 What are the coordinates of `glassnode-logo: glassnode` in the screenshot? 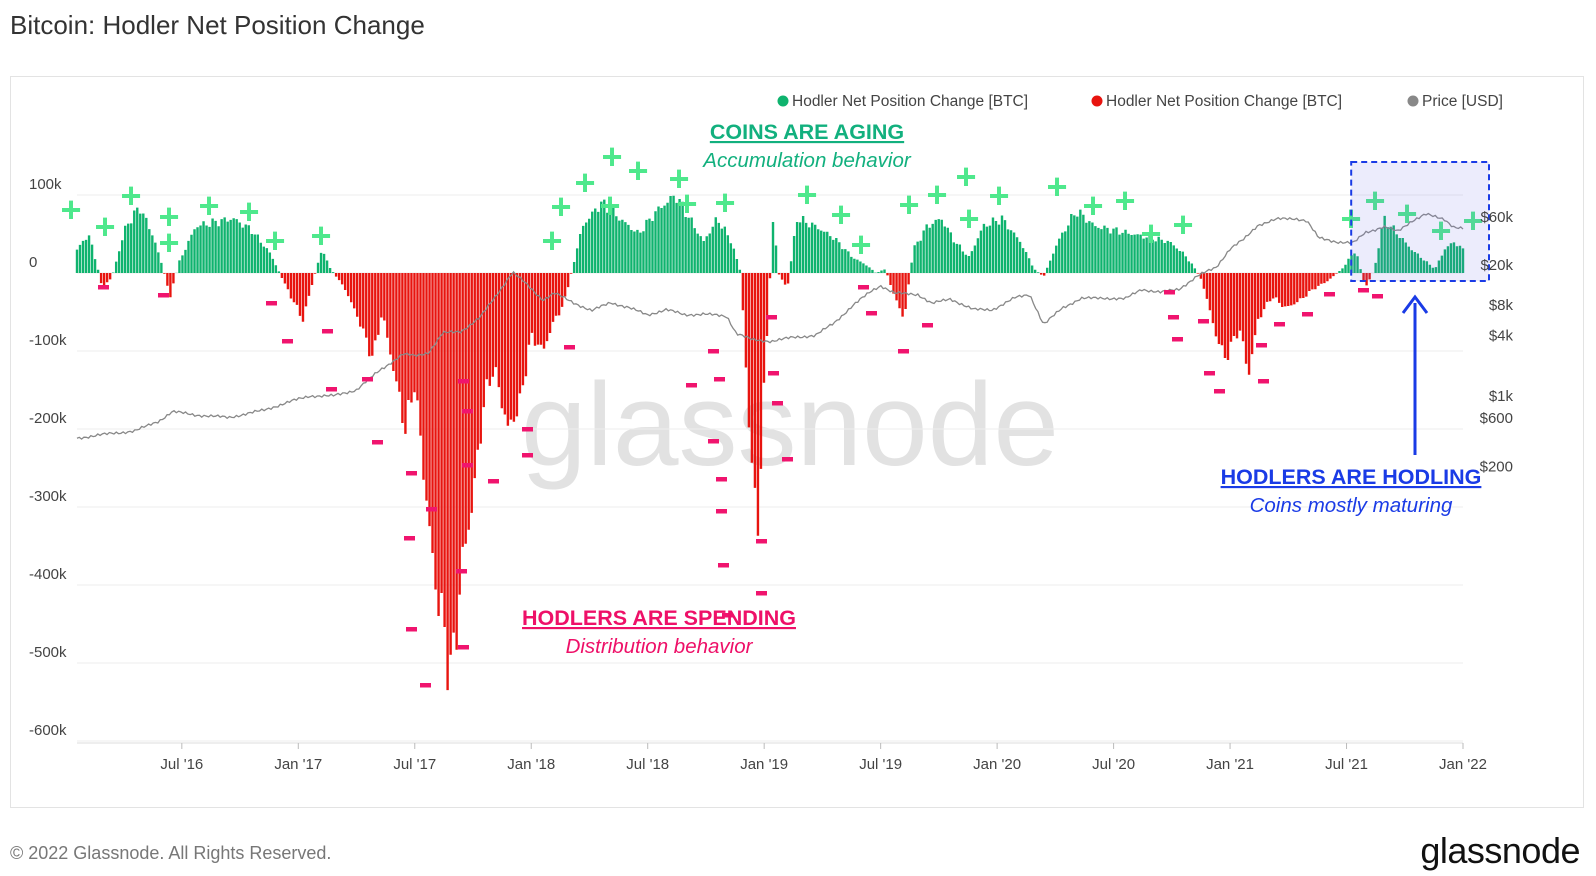 It's located at (1500, 850).